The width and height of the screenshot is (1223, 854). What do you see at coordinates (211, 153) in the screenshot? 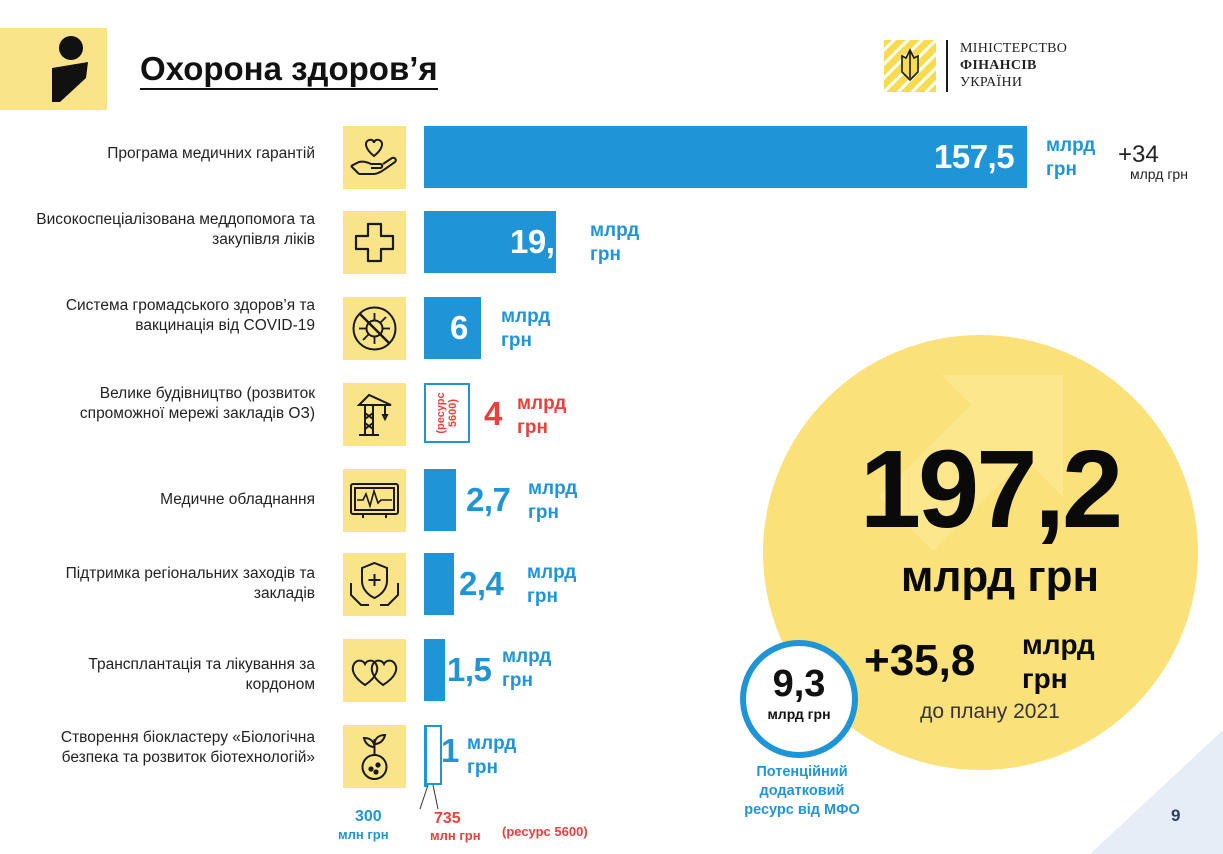
I see `row-label: Програма медичних гарантій` at bounding box center [211, 153].